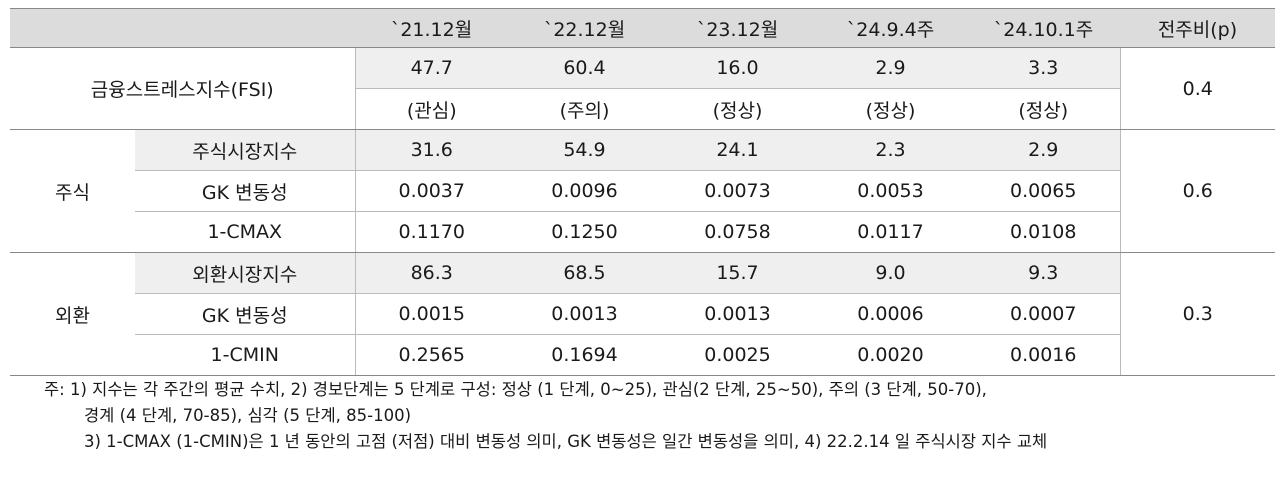  Describe the element at coordinates (183, 88) in the screenshot. I see `fsi-label: 금융스트레스지수(FSI)` at that location.